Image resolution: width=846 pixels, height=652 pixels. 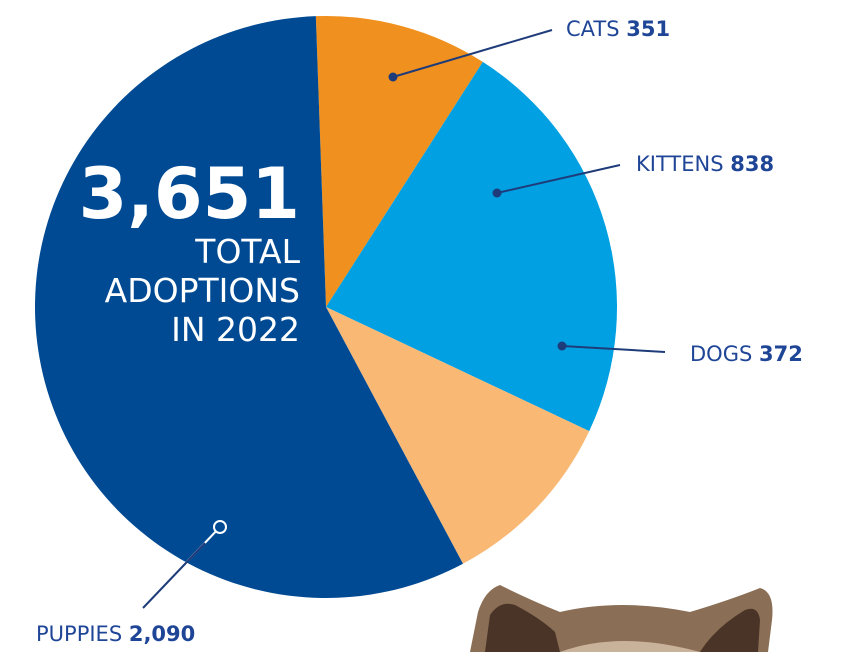 I want to click on slice-label: PUPPIES 2,090, so click(x=115, y=634).